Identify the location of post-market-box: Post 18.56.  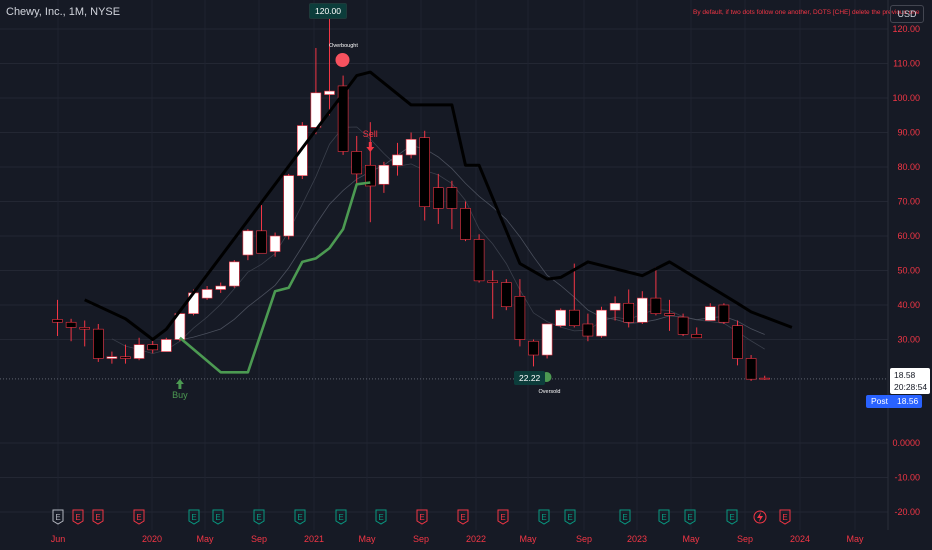
(894, 401).